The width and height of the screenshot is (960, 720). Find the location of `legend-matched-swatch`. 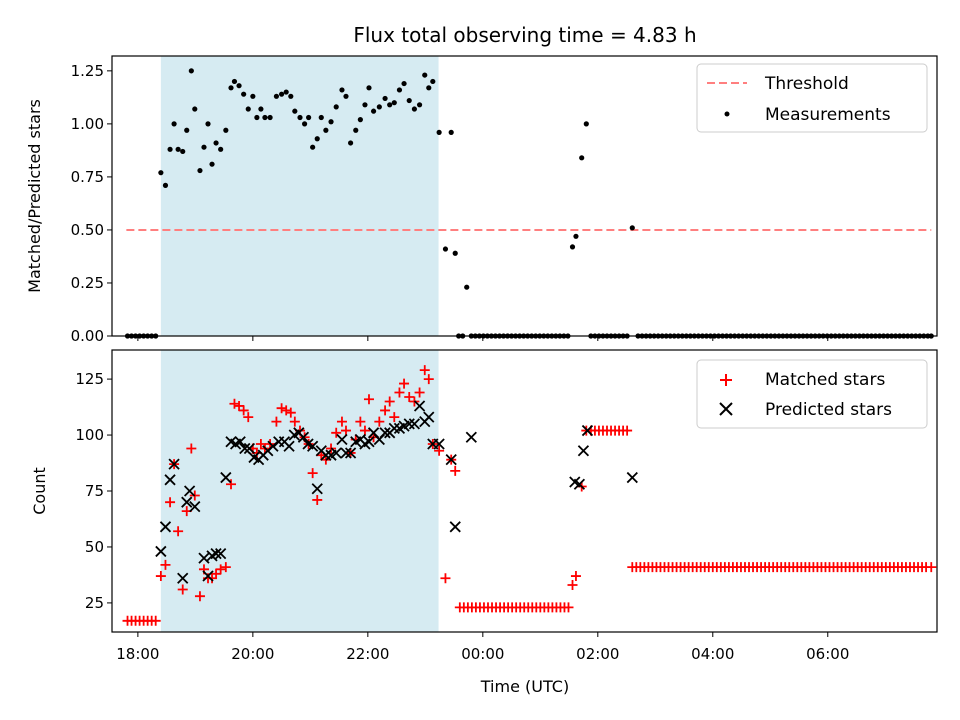

legend-matched-swatch is located at coordinates (726, 380).